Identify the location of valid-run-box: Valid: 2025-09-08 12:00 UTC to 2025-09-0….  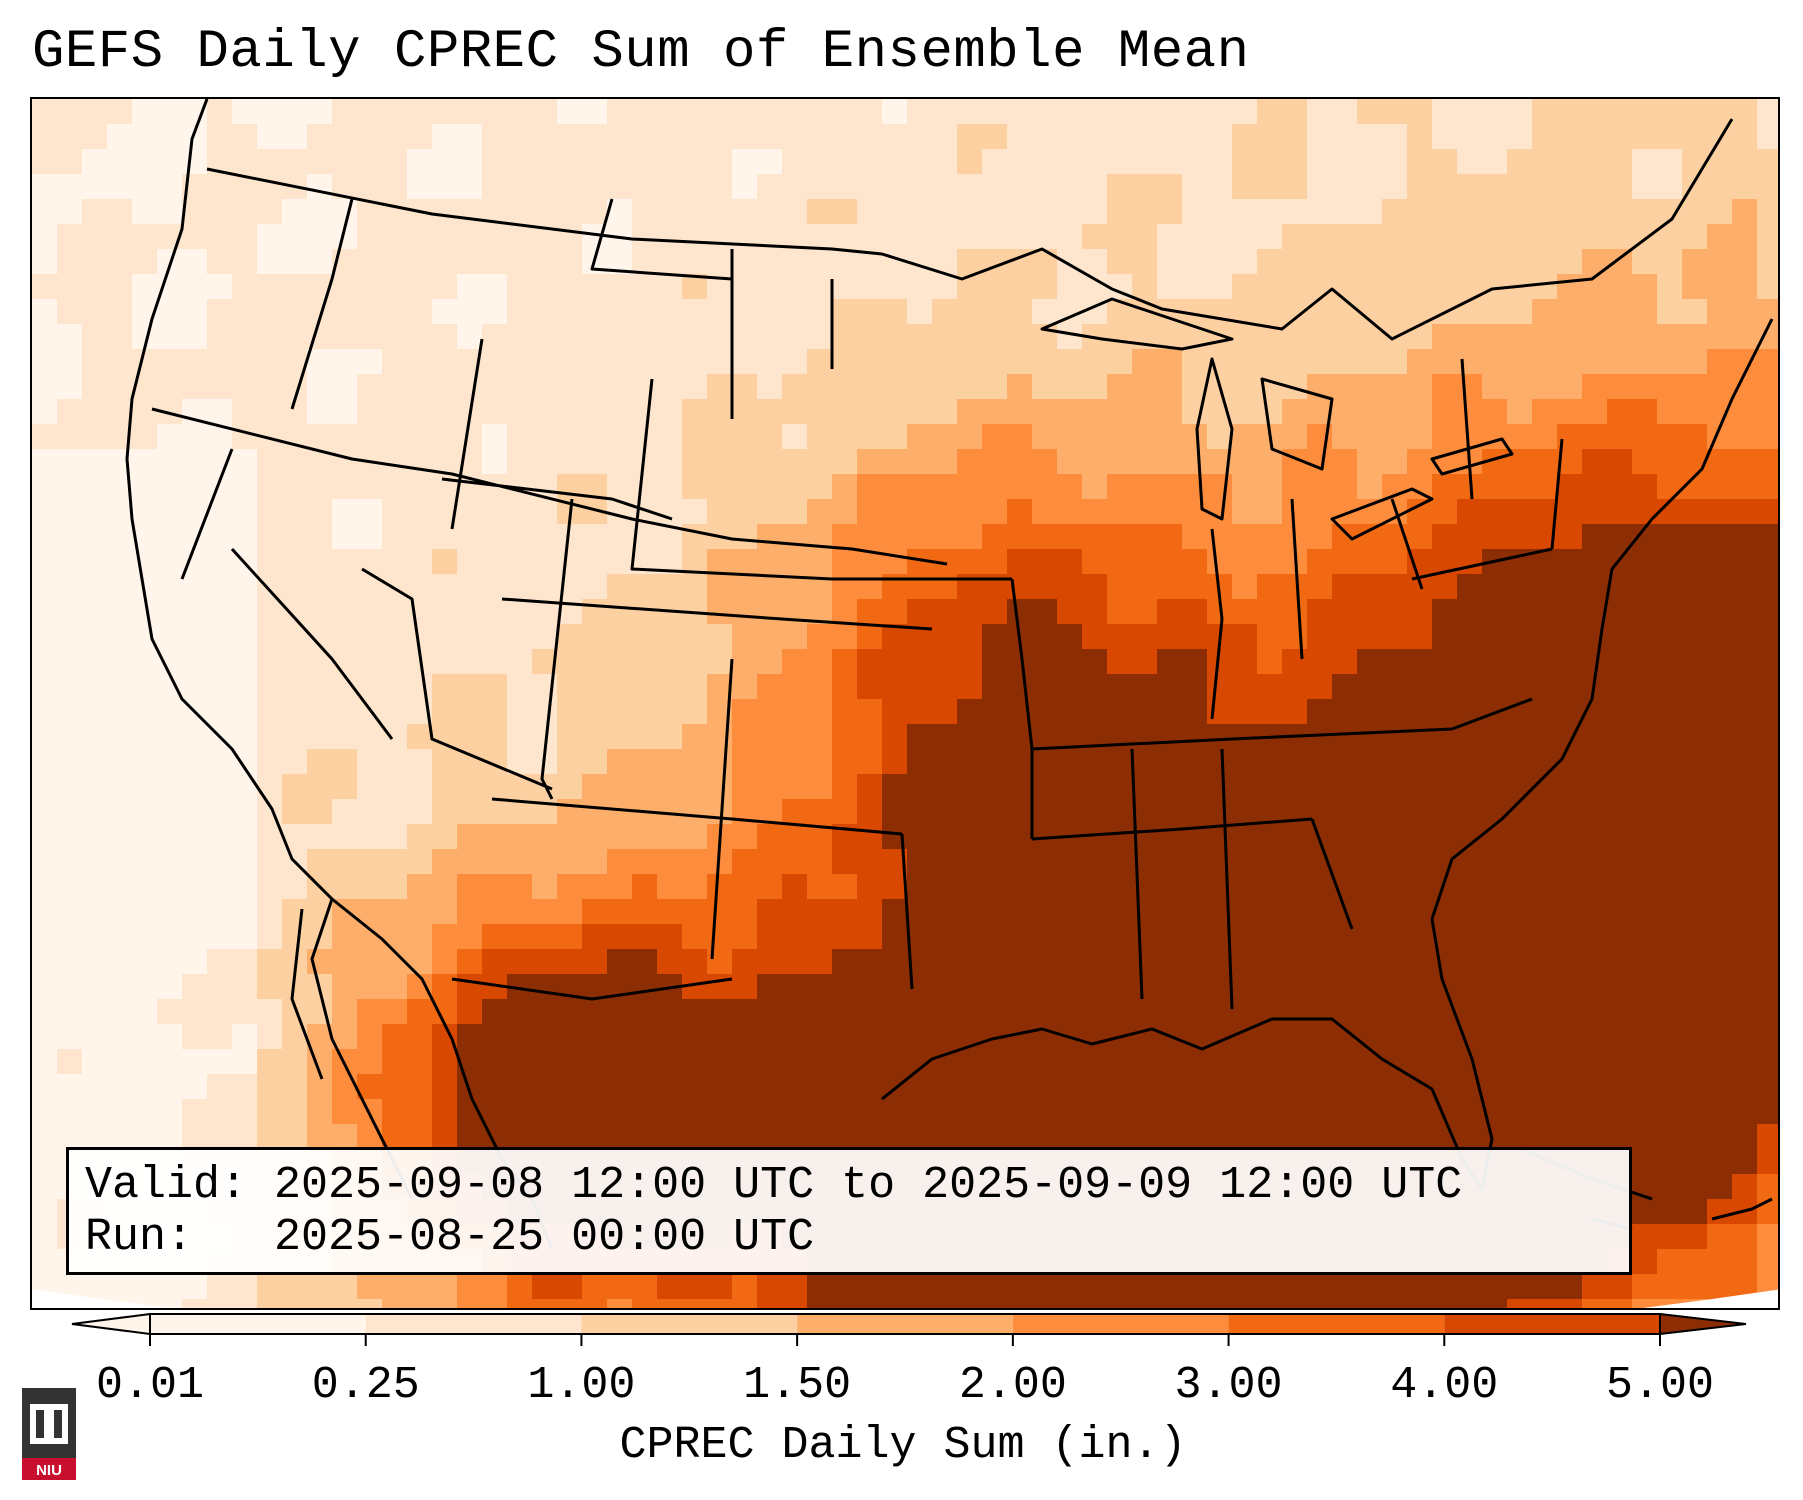
(849, 1211).